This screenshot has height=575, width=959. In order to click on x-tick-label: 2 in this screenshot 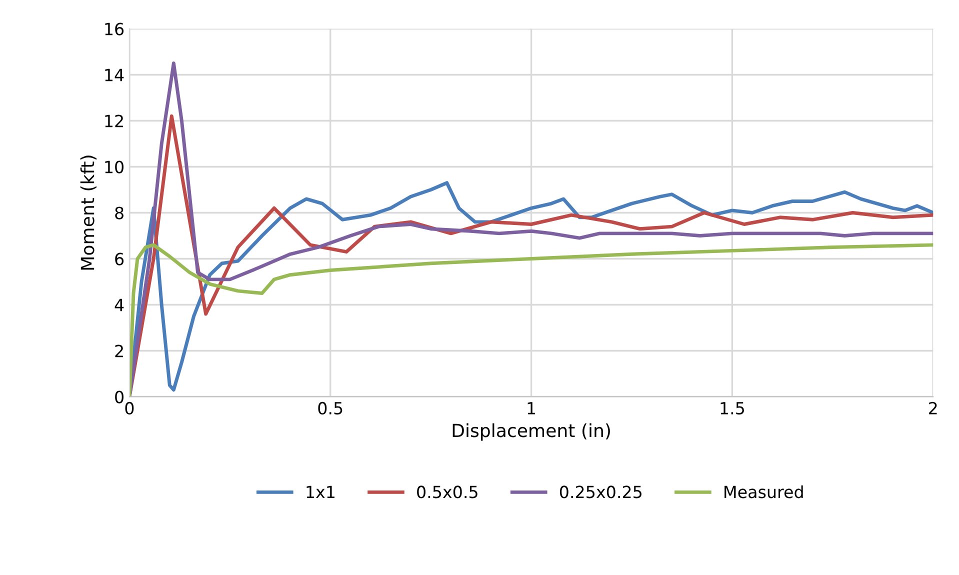, I will do `click(933, 408)`.